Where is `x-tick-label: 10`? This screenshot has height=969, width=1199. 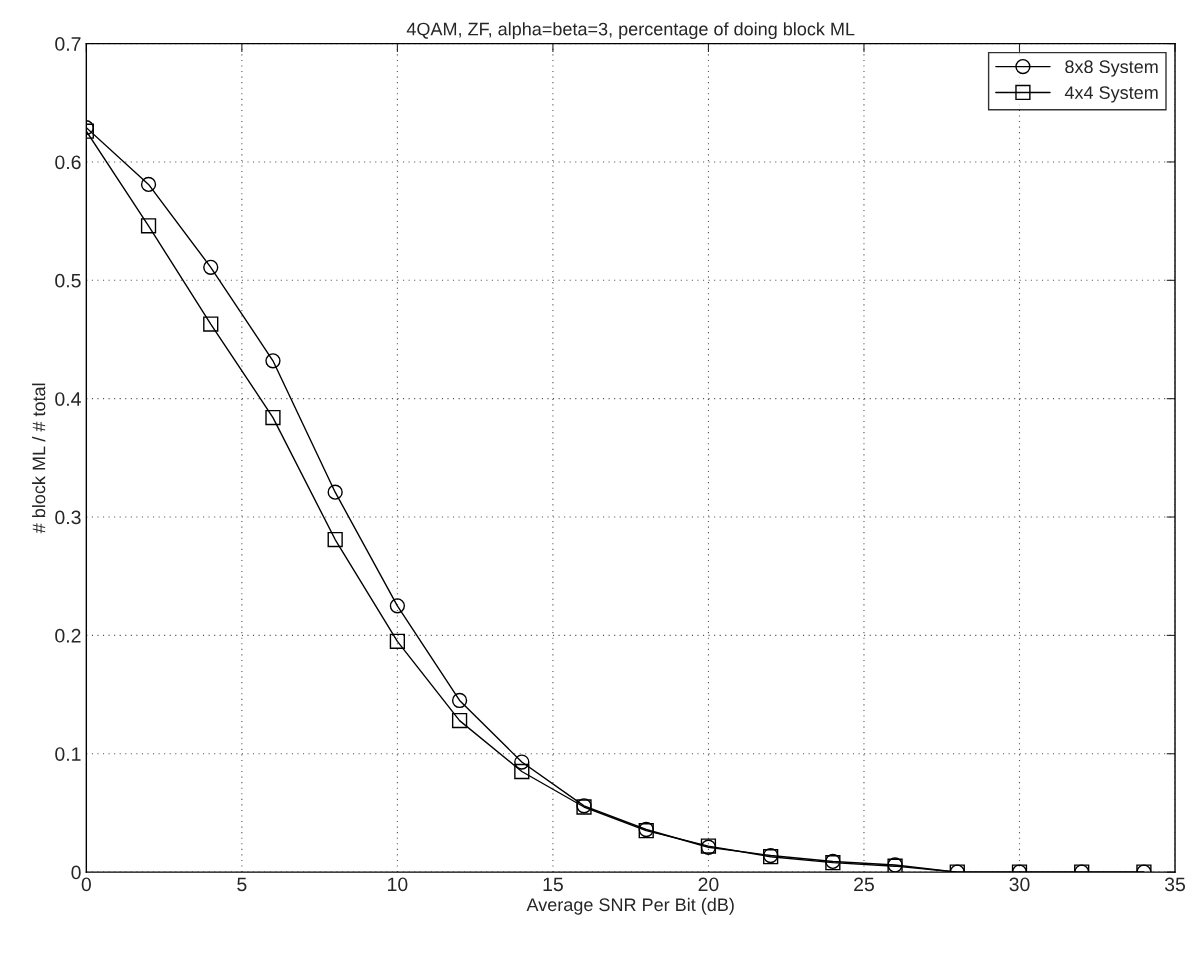 x-tick-label: 10 is located at coordinates (398, 884).